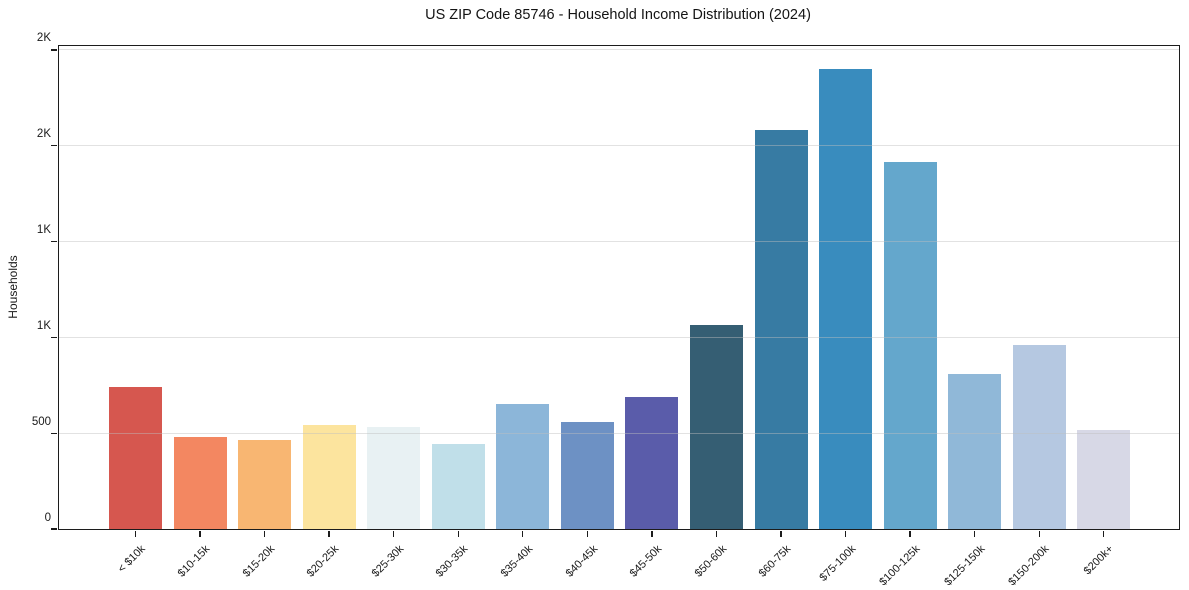 The image size is (1189, 590). What do you see at coordinates (646, 561) in the screenshot?
I see `x-tick-label: $45-50k` at bounding box center [646, 561].